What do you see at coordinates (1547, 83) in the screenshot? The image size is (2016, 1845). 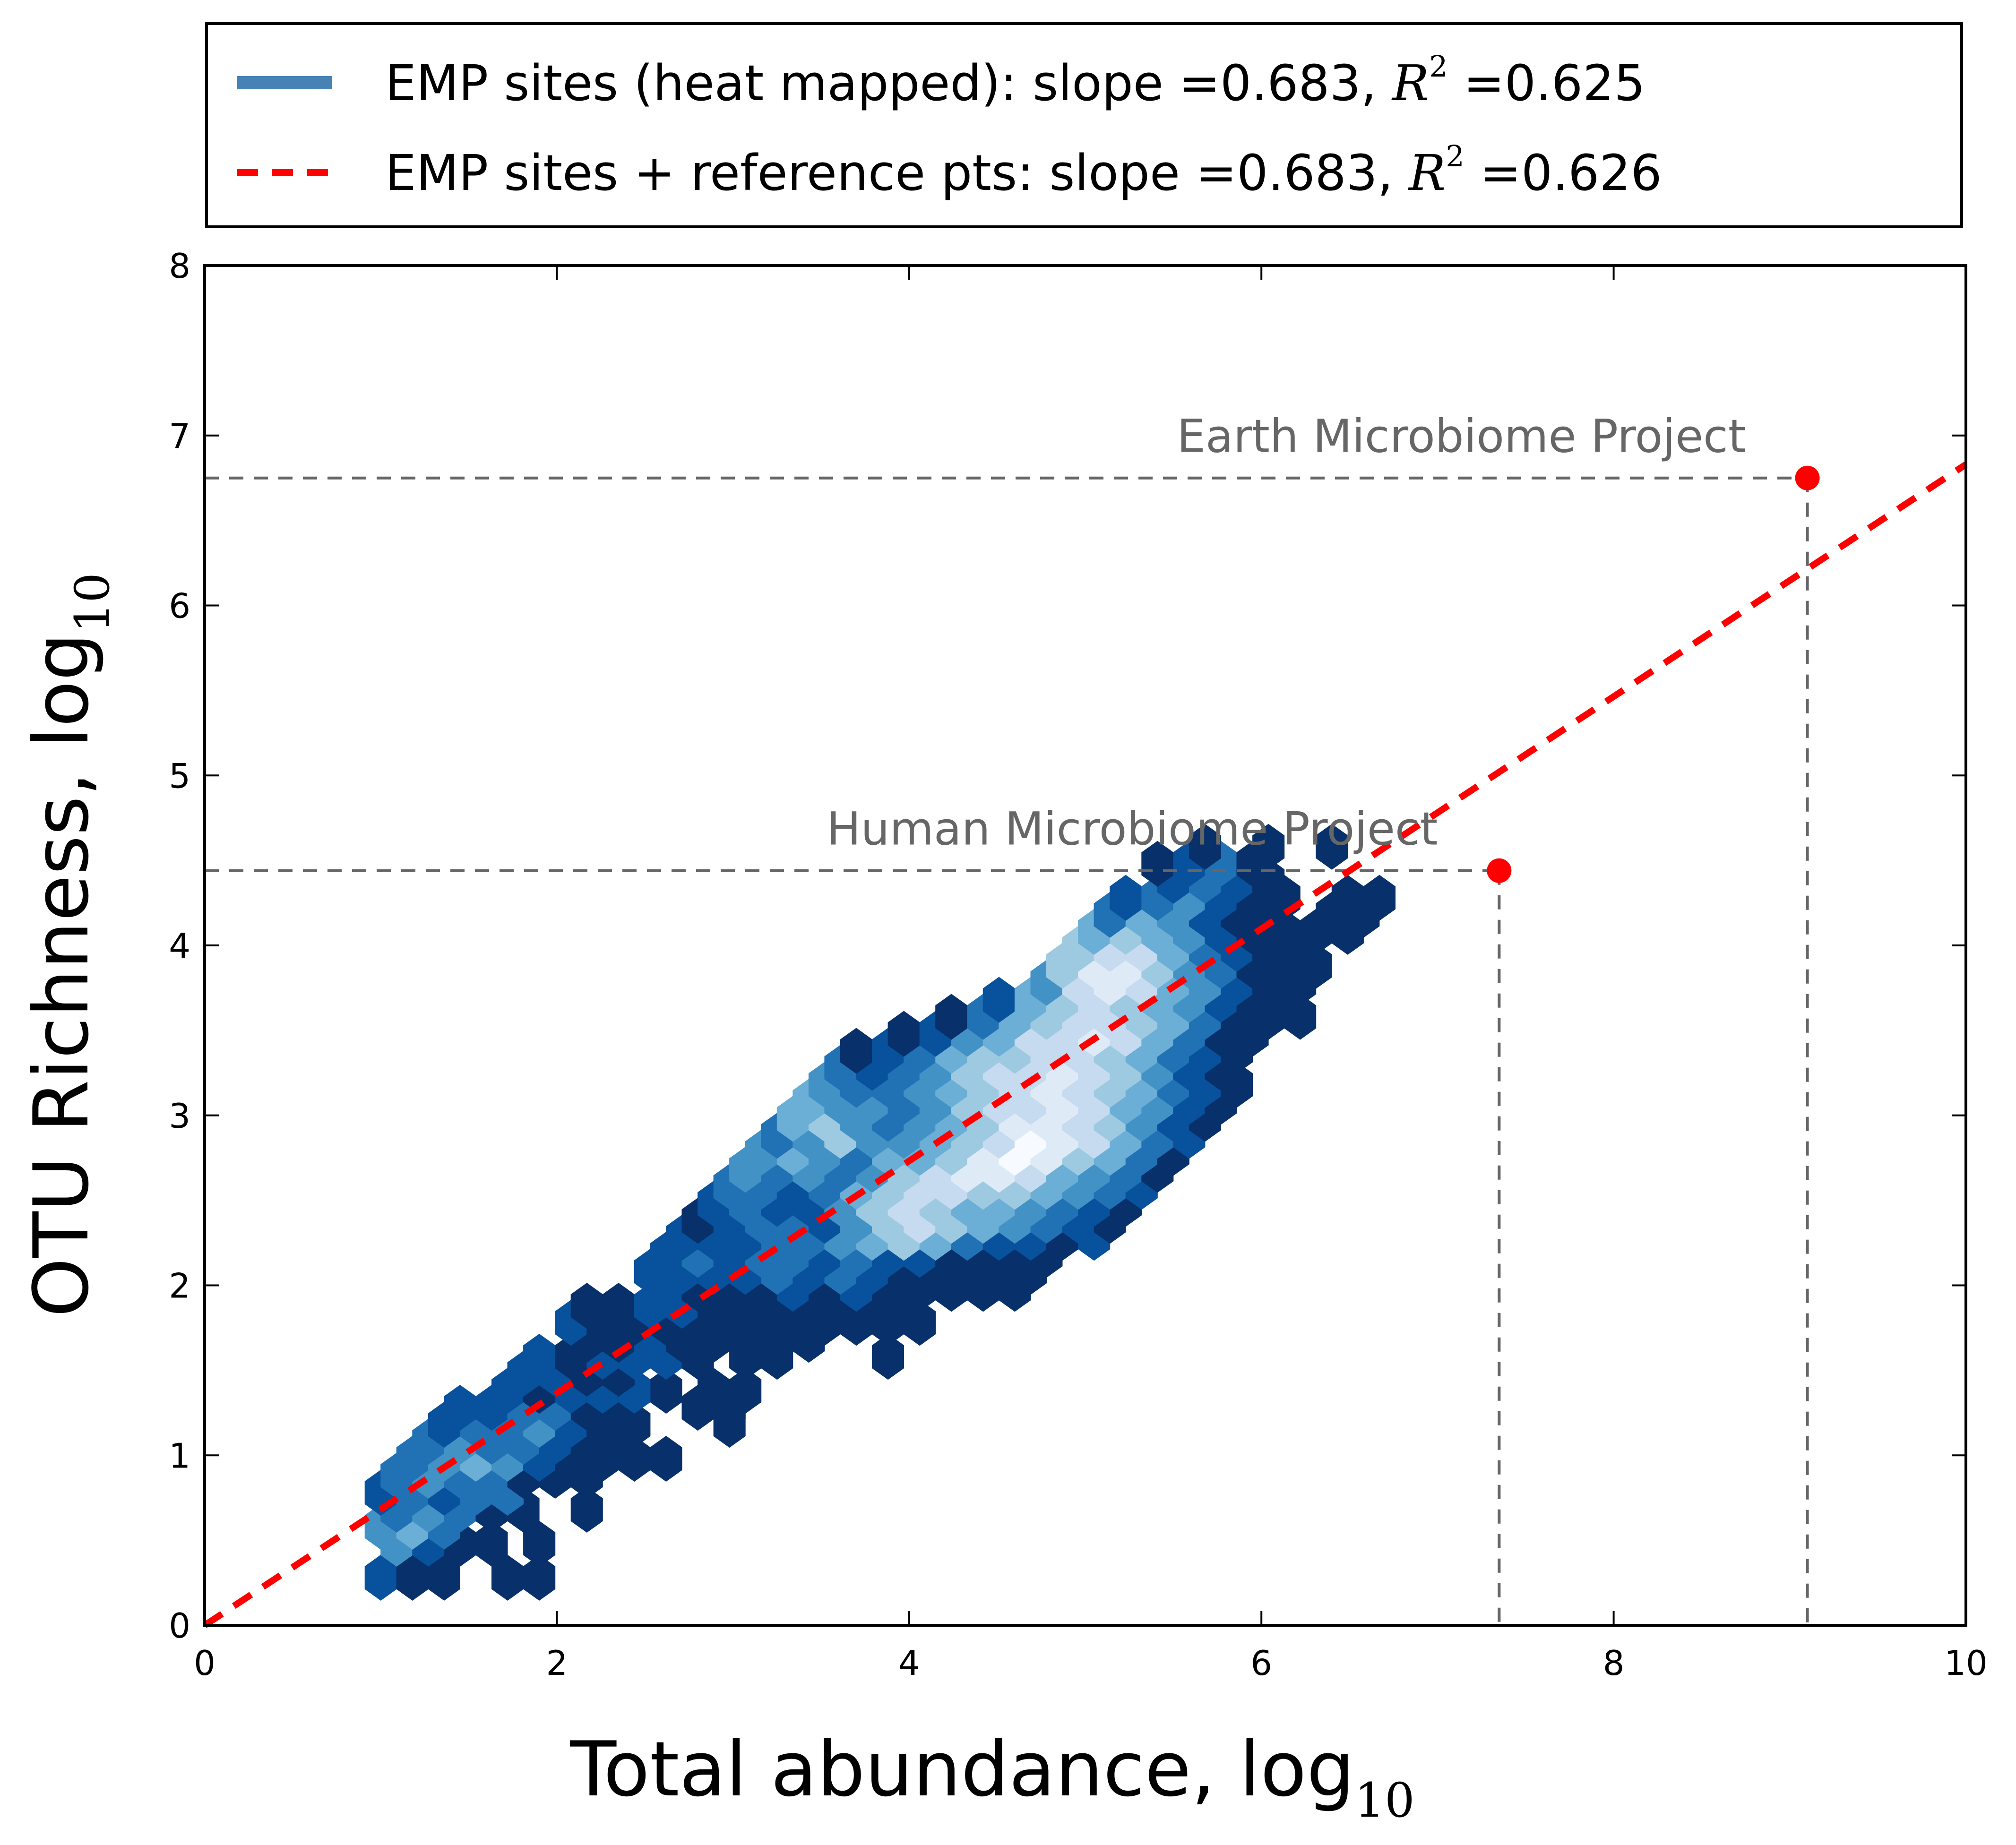 I see `legend-label-heatmap-tail: =0.625` at bounding box center [1547, 83].